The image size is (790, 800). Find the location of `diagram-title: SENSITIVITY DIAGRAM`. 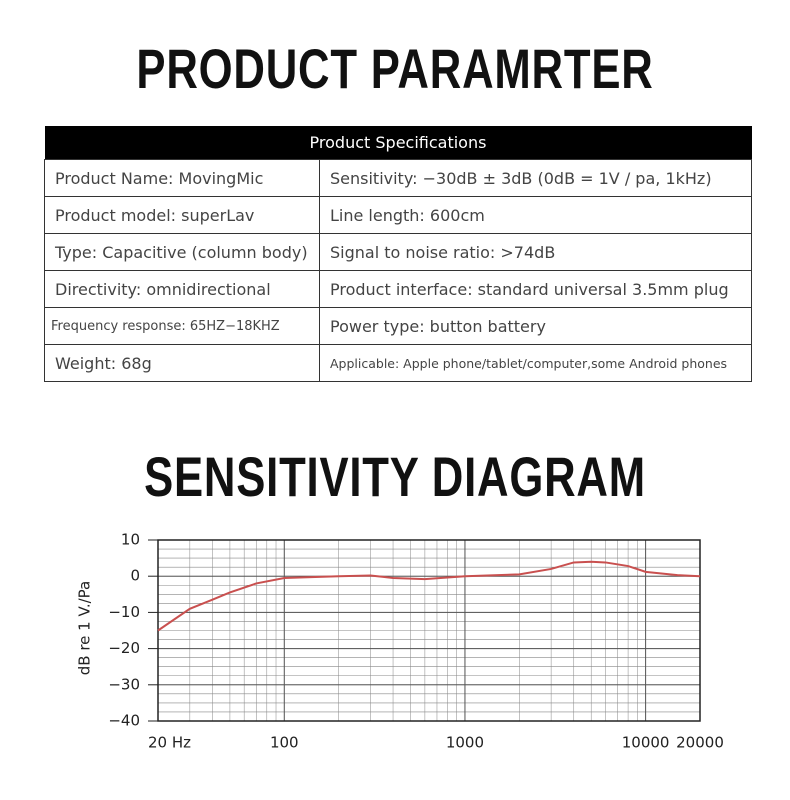

diagram-title: SENSITIVITY DIAGRAM is located at coordinates (395, 476).